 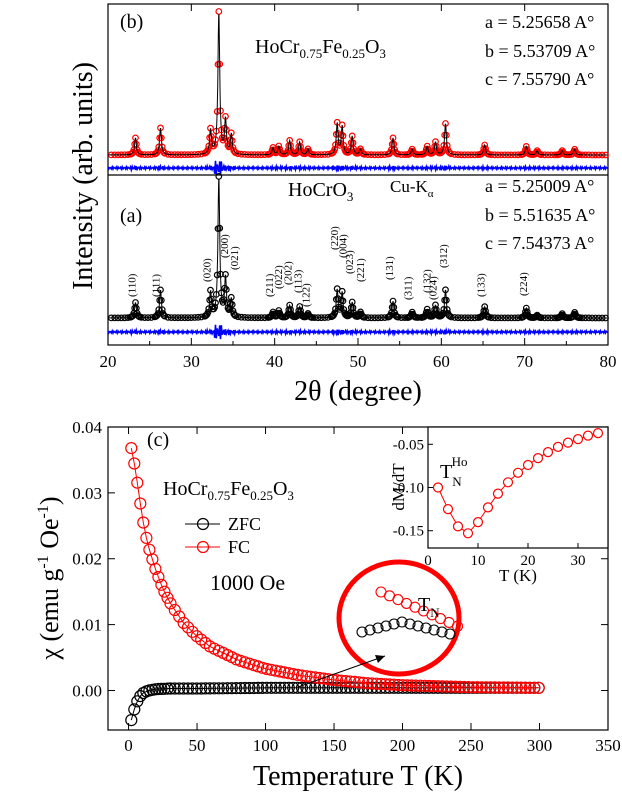 I want to click on mag-y-tick-label: 0.03, so click(x=87, y=493).